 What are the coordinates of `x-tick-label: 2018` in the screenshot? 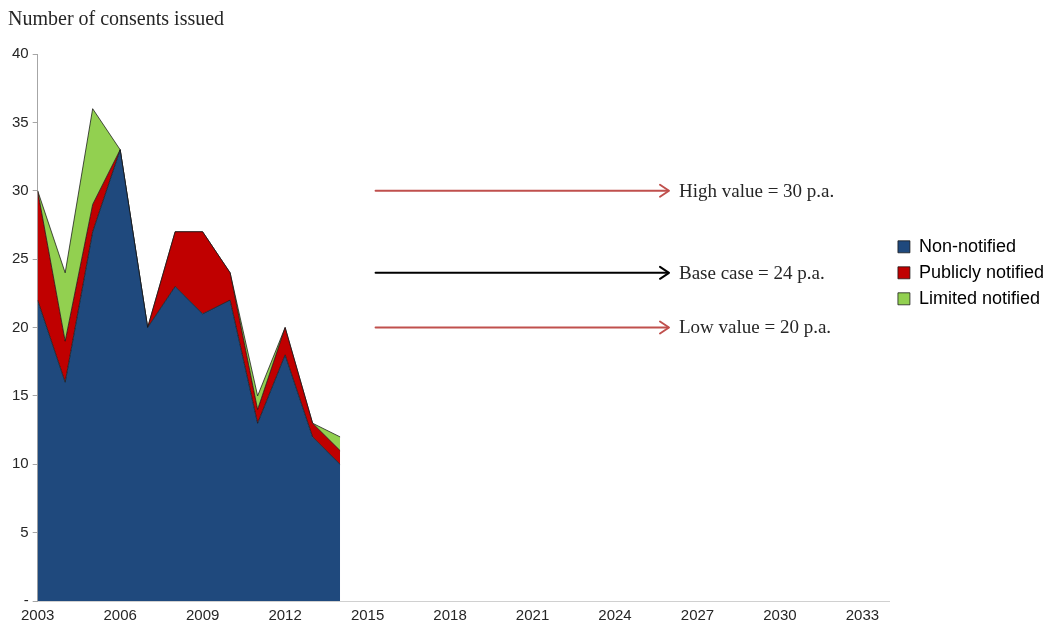 It's located at (450, 615).